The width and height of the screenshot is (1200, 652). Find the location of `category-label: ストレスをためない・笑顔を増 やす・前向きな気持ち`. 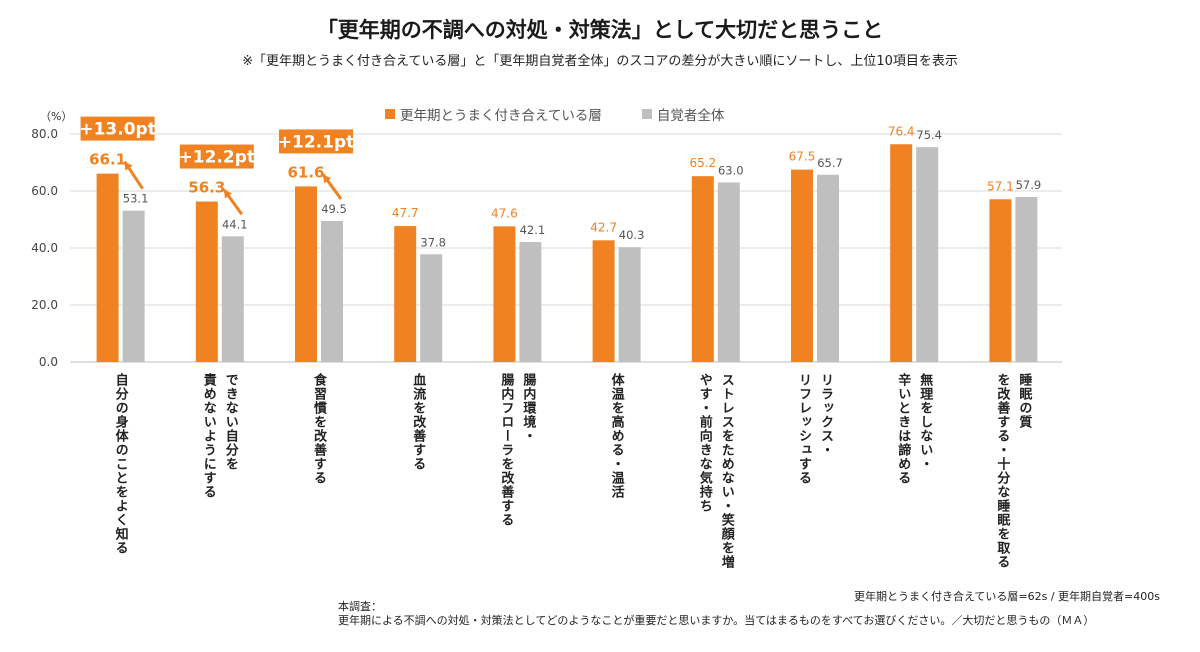

category-label: ストレスをためない・笑顔を増 やす・前向きな気持ち is located at coordinates (715, 473).